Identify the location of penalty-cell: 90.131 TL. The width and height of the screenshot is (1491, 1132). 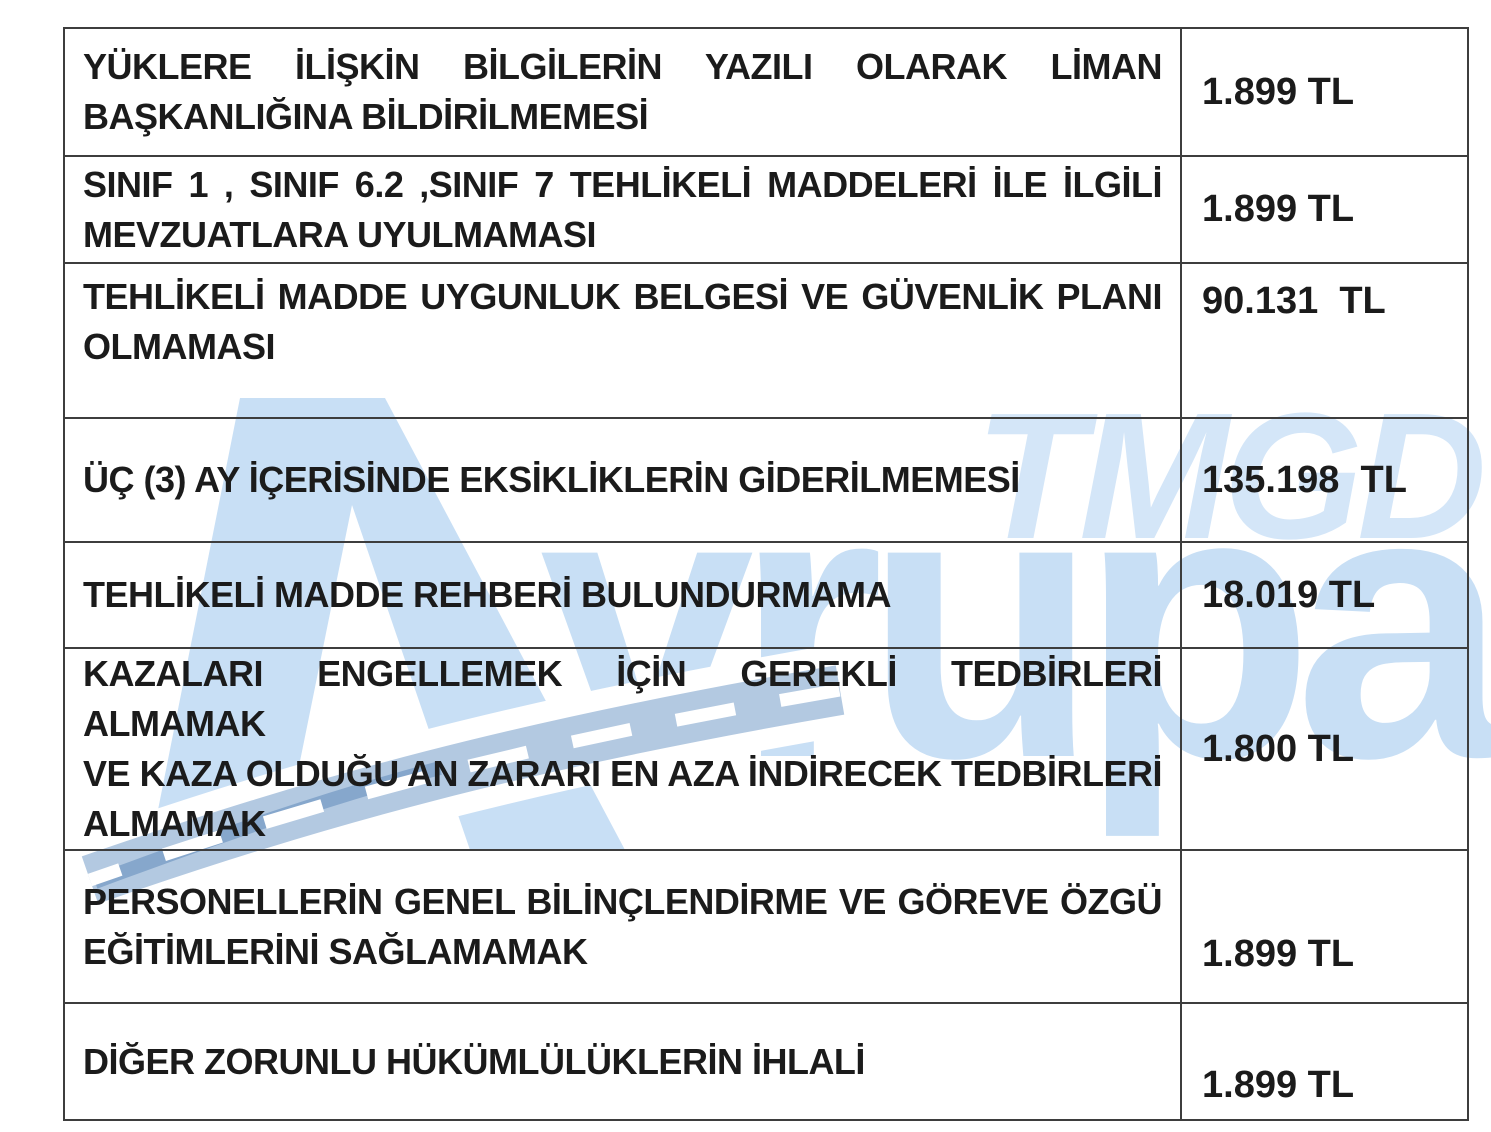
(1324, 340).